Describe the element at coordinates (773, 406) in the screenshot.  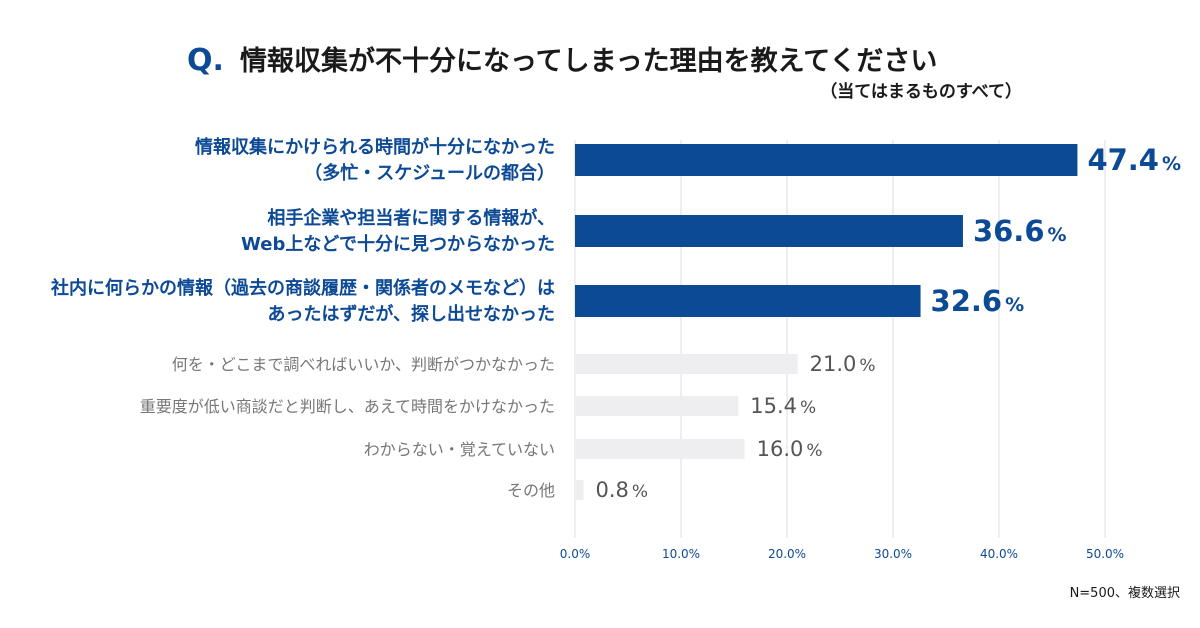
I see `data-label-value: 15.4` at that location.